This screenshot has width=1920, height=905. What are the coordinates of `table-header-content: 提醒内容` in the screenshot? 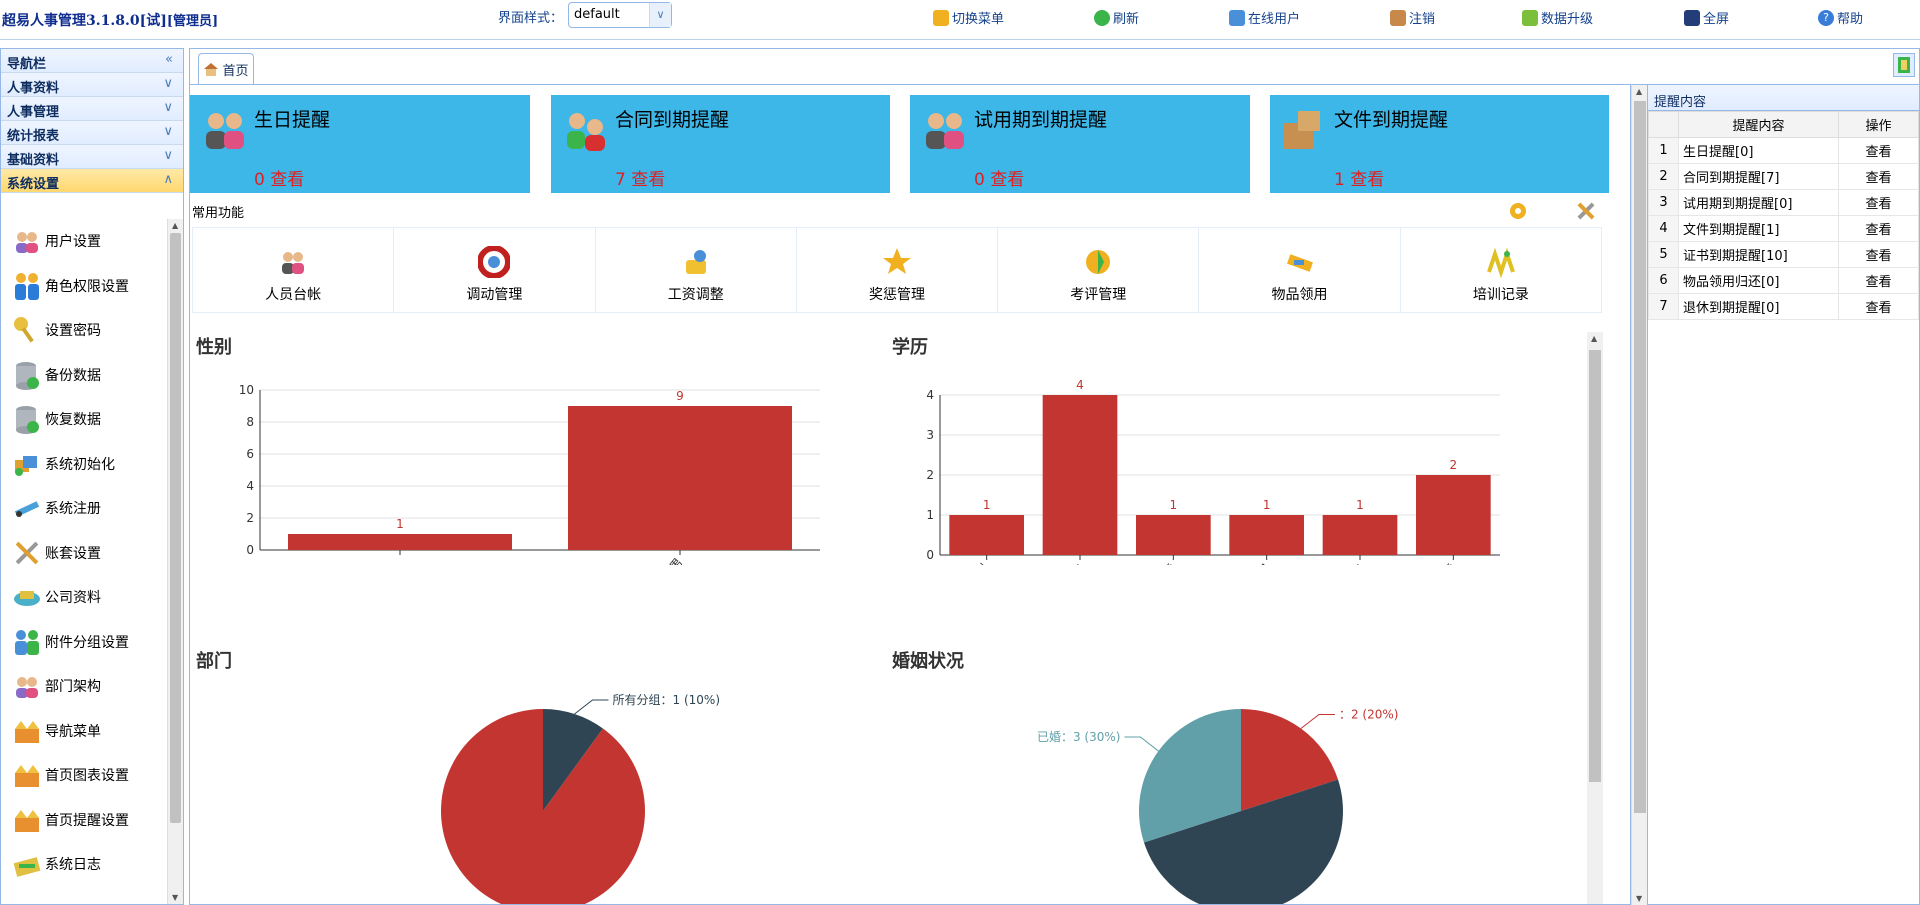 It's located at (1758, 124).